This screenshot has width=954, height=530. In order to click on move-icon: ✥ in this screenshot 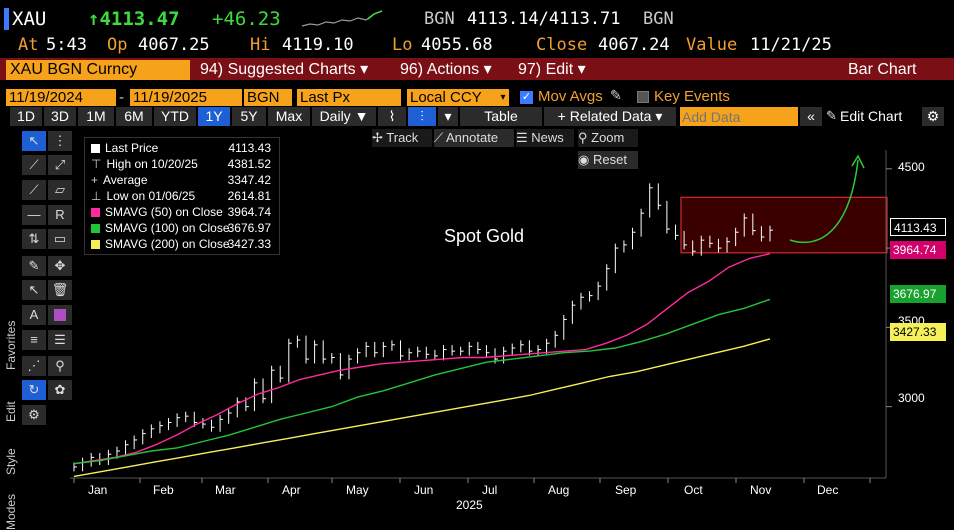, I will do `click(60, 266)`.